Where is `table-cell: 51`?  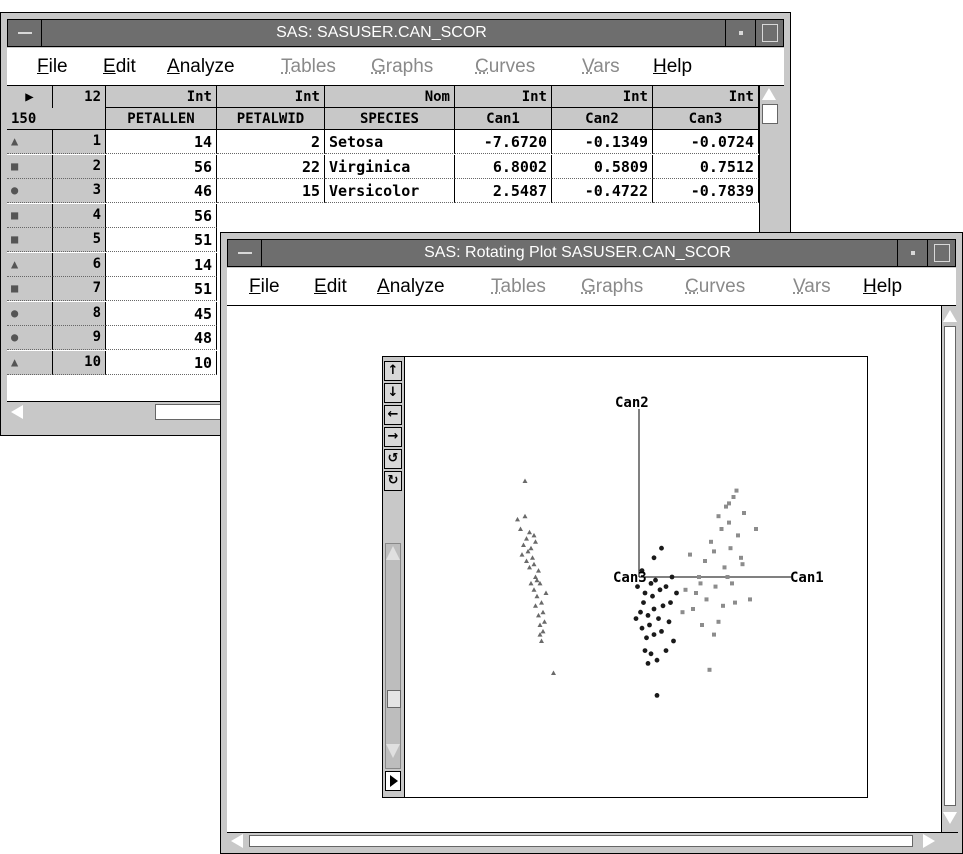 table-cell: 51 is located at coordinates (161, 240).